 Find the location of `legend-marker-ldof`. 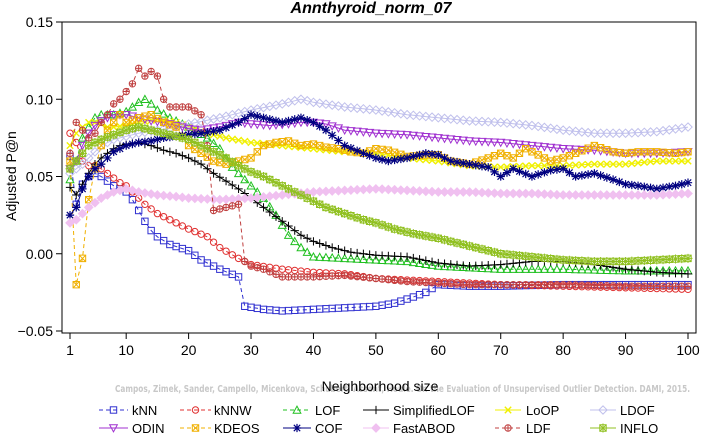

legend-marker-ldof is located at coordinates (603, 410).